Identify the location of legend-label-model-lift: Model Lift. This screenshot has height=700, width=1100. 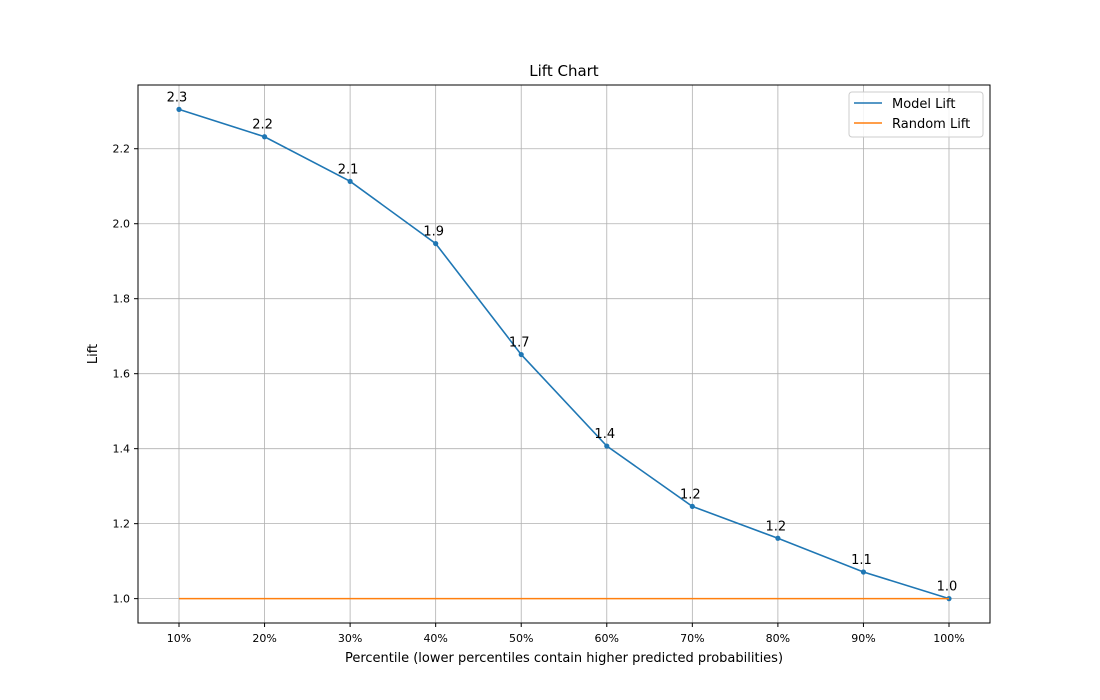
(923, 104).